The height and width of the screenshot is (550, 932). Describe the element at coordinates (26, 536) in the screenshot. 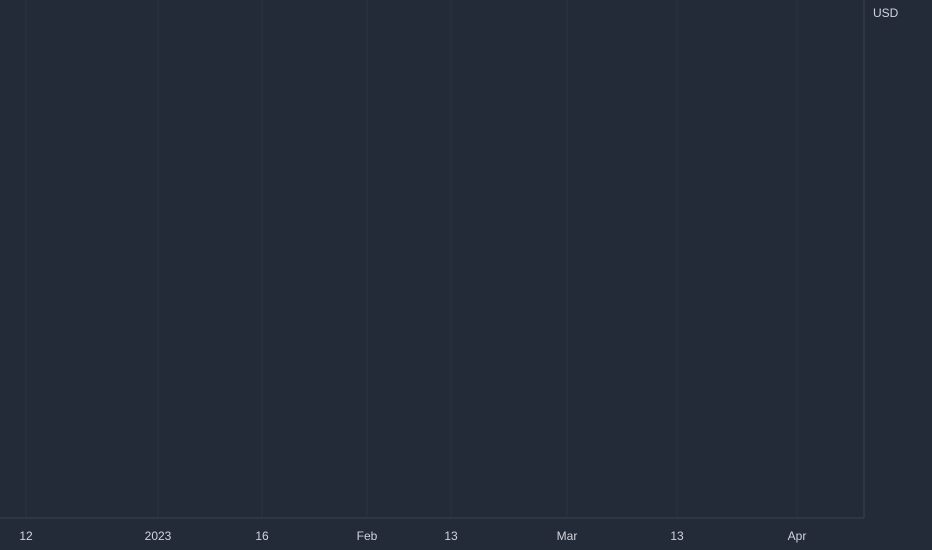

I see `x-tick-label: 12` at that location.